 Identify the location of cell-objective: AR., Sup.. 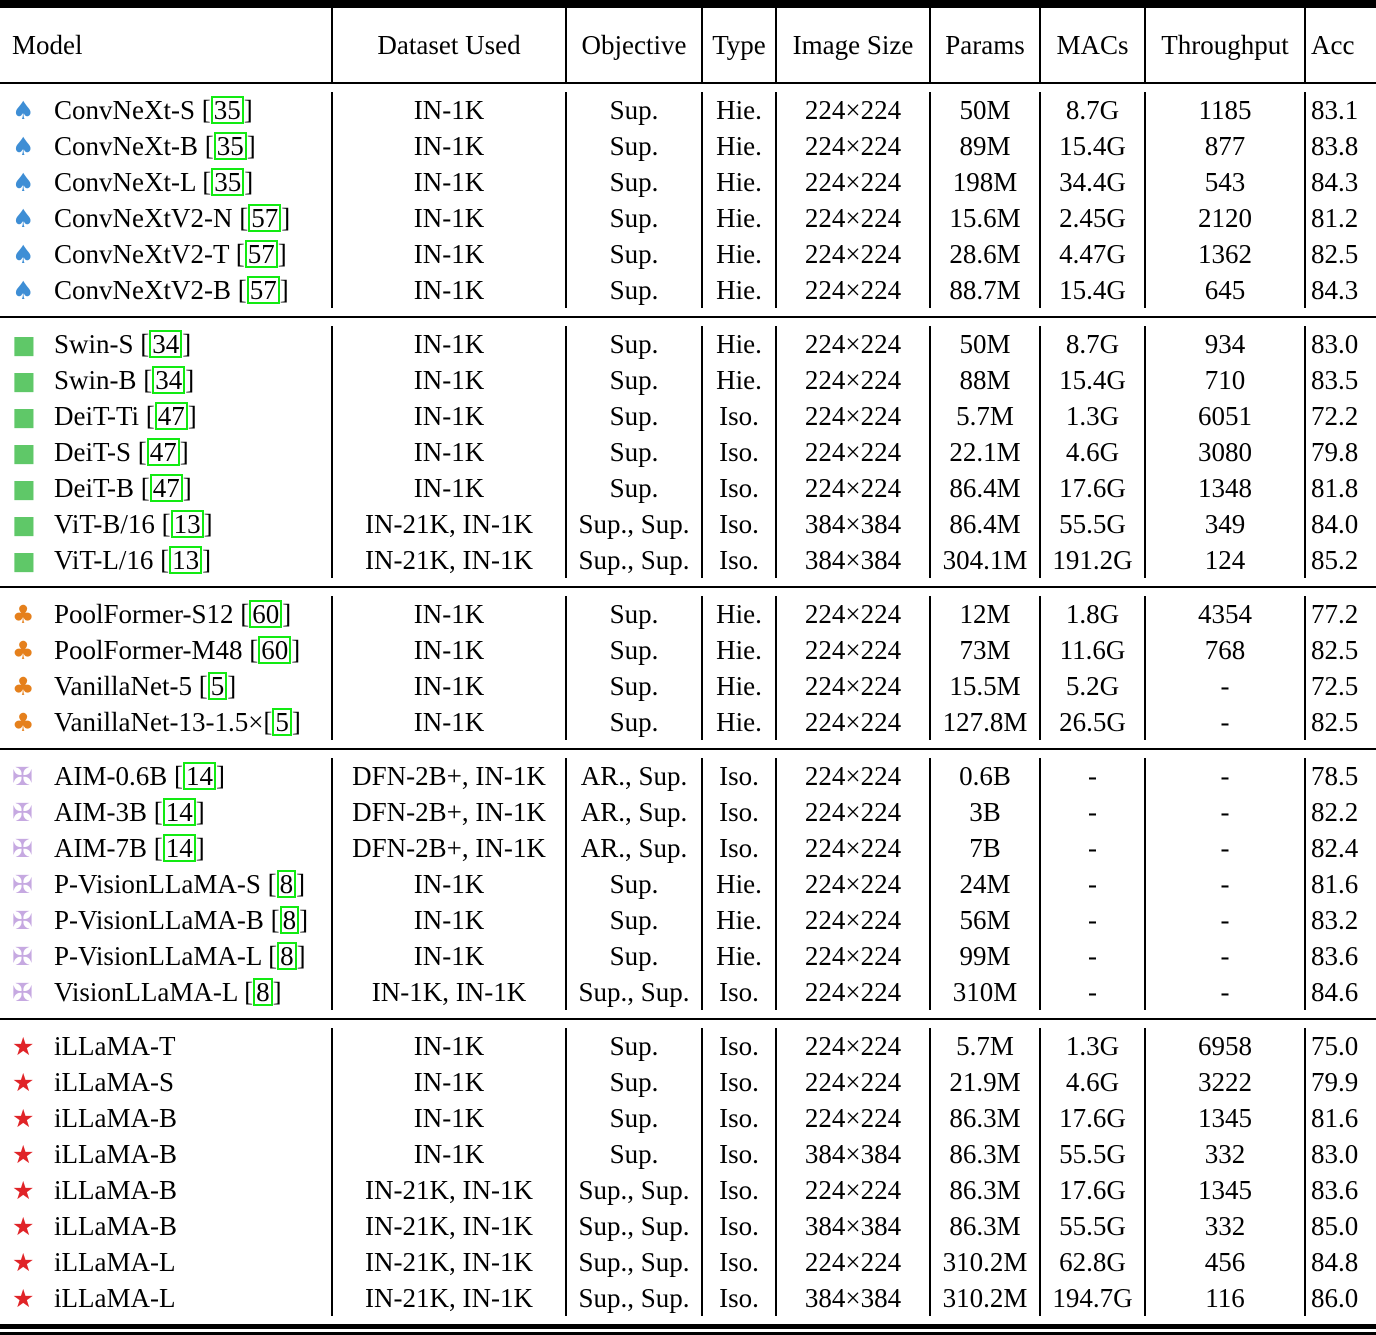
(633, 776).